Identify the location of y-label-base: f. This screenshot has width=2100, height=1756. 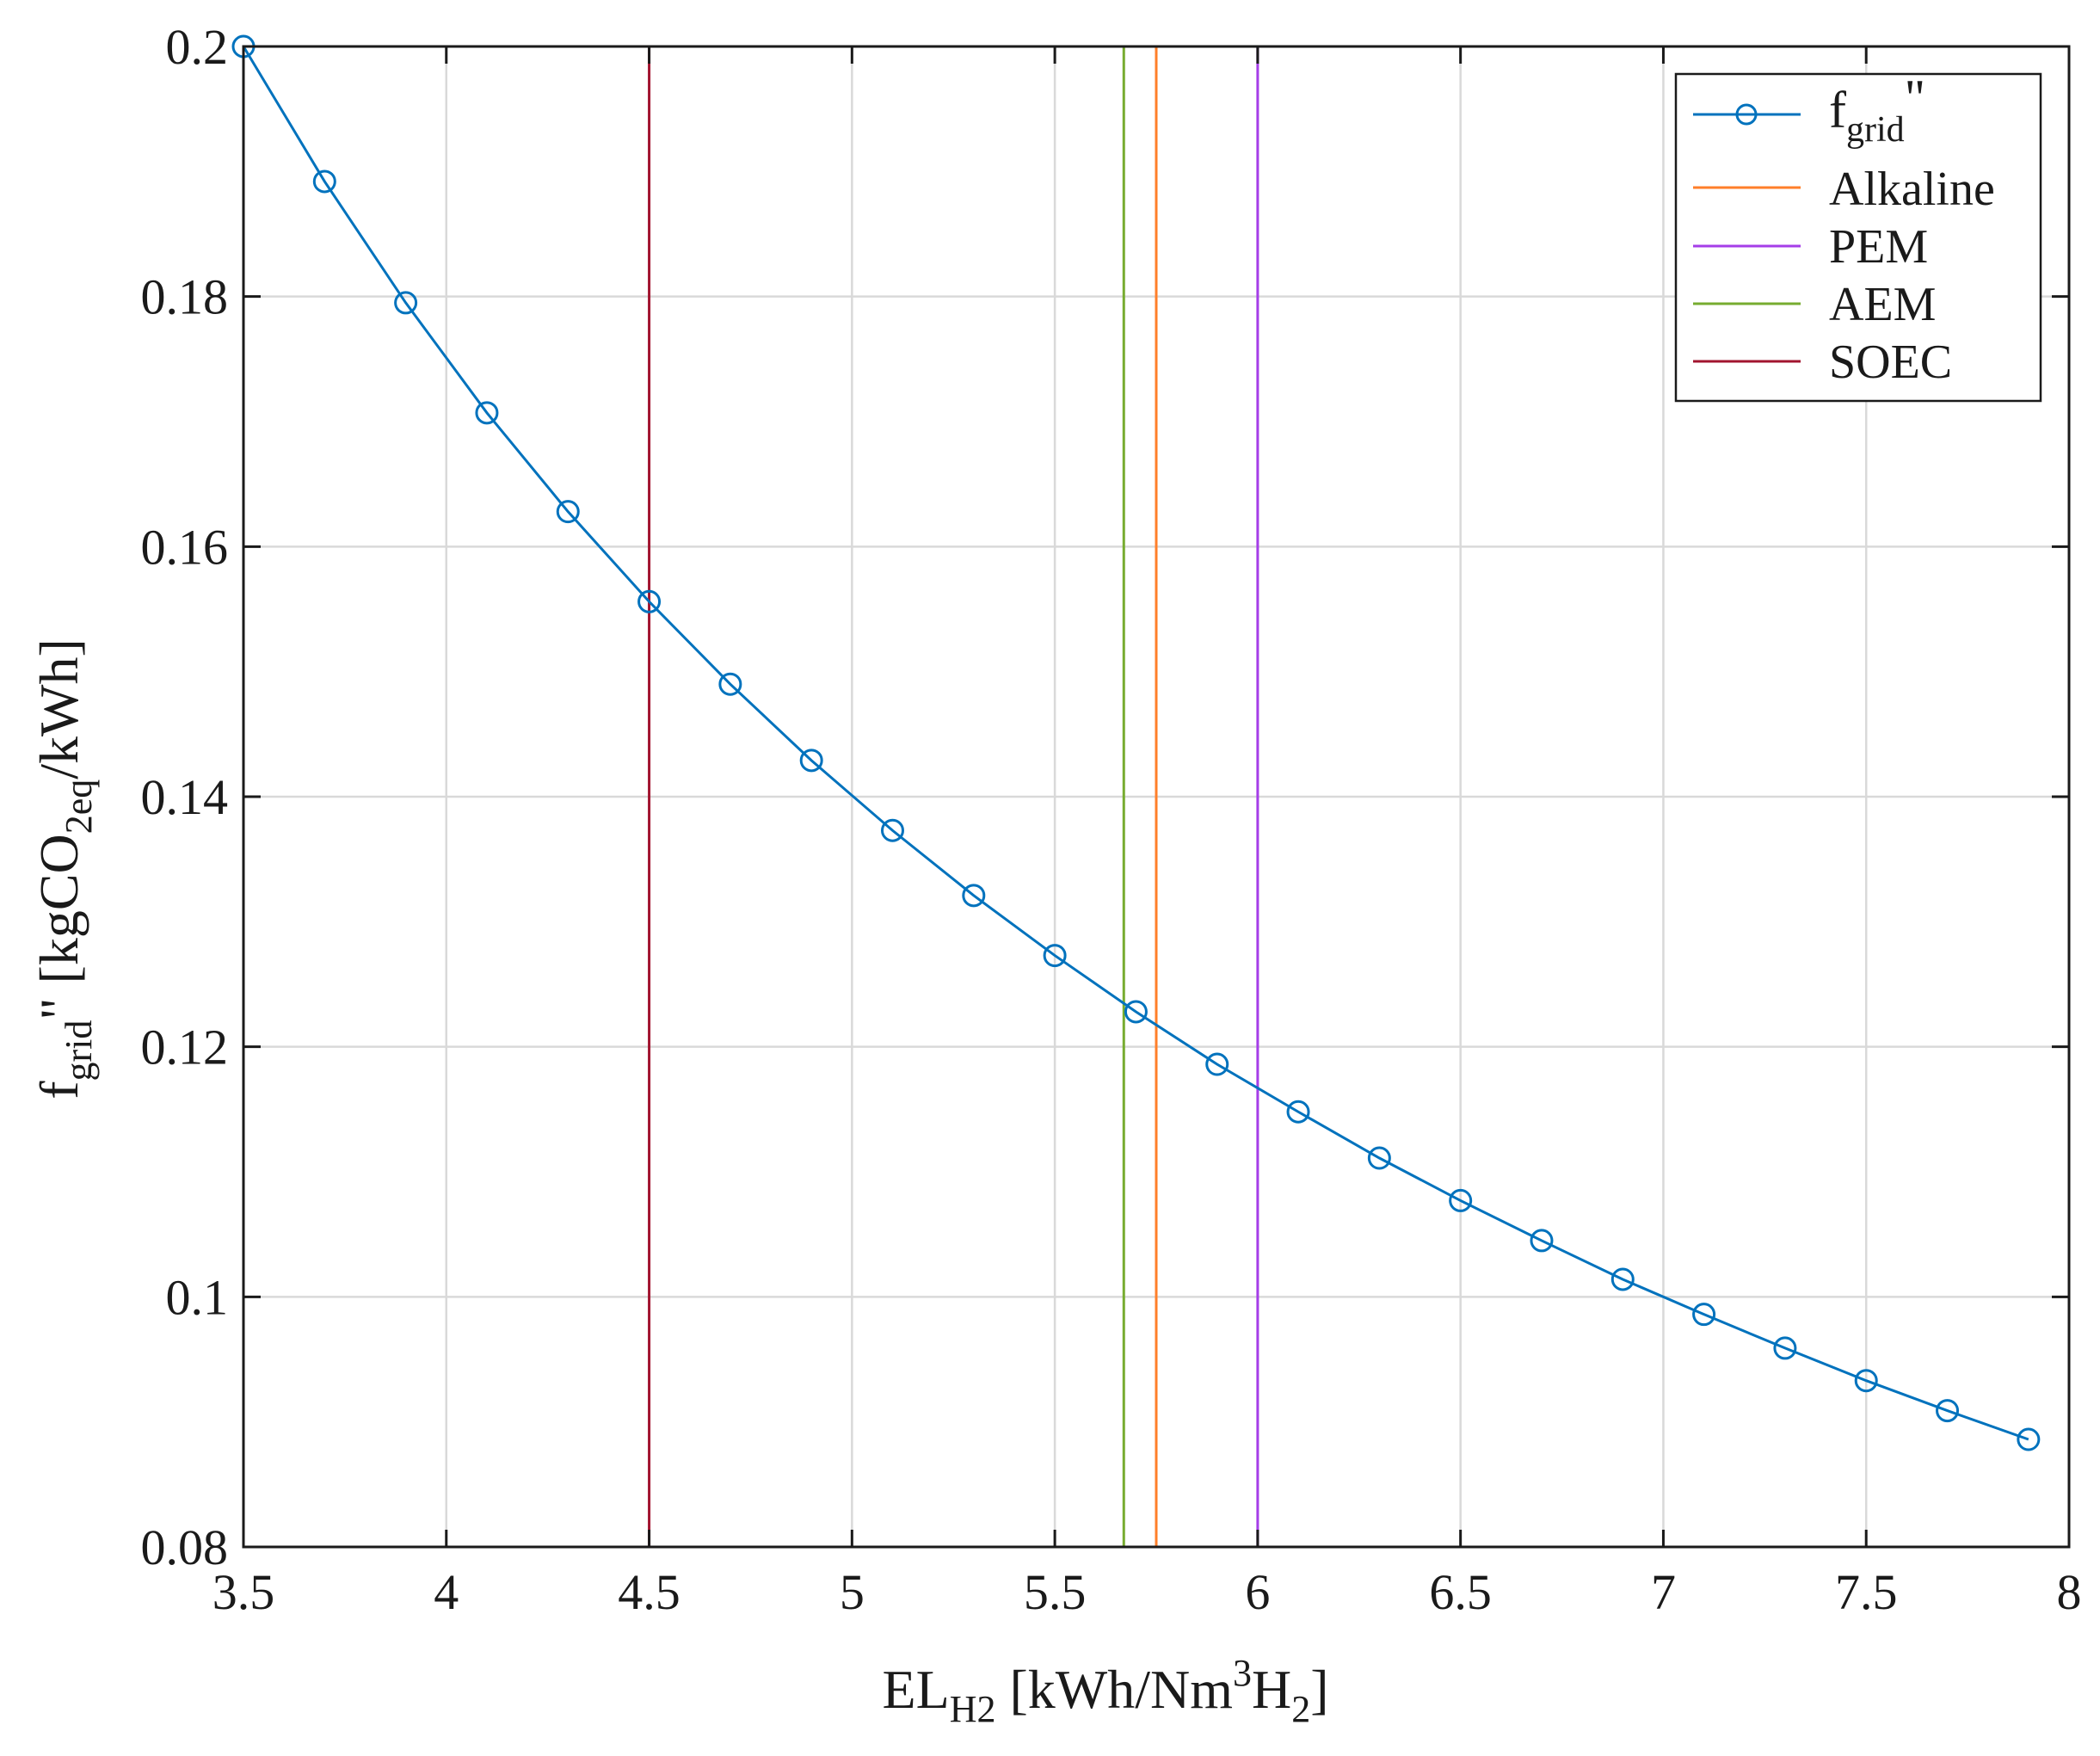
(58, 1090).